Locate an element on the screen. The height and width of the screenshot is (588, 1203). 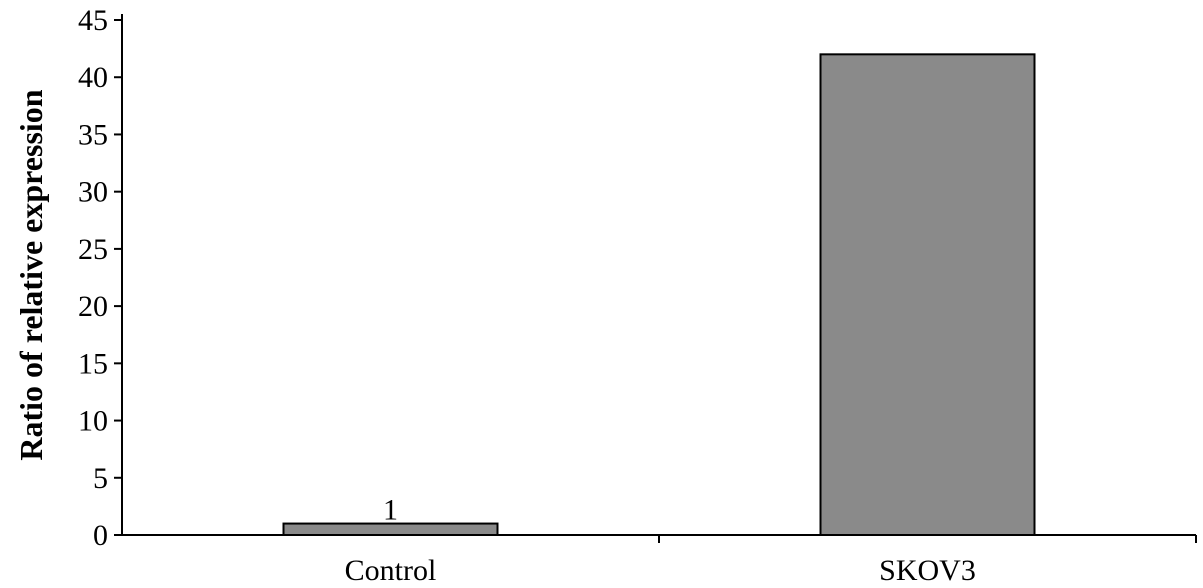
bar-skov3 is located at coordinates (927, 294).